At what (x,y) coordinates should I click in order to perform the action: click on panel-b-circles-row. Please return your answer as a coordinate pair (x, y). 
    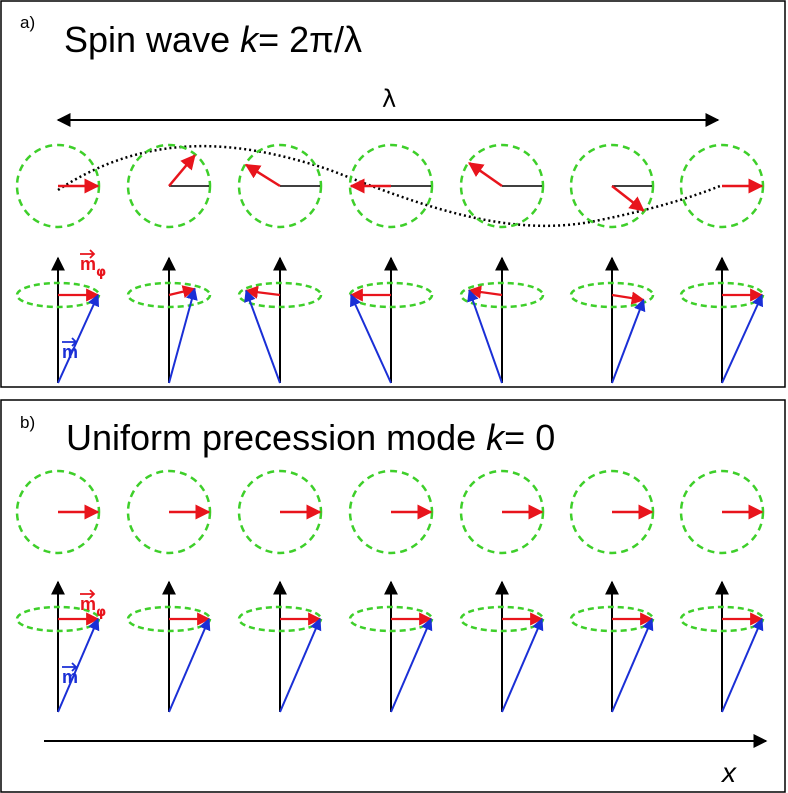
    Looking at the image, I should click on (390, 512).